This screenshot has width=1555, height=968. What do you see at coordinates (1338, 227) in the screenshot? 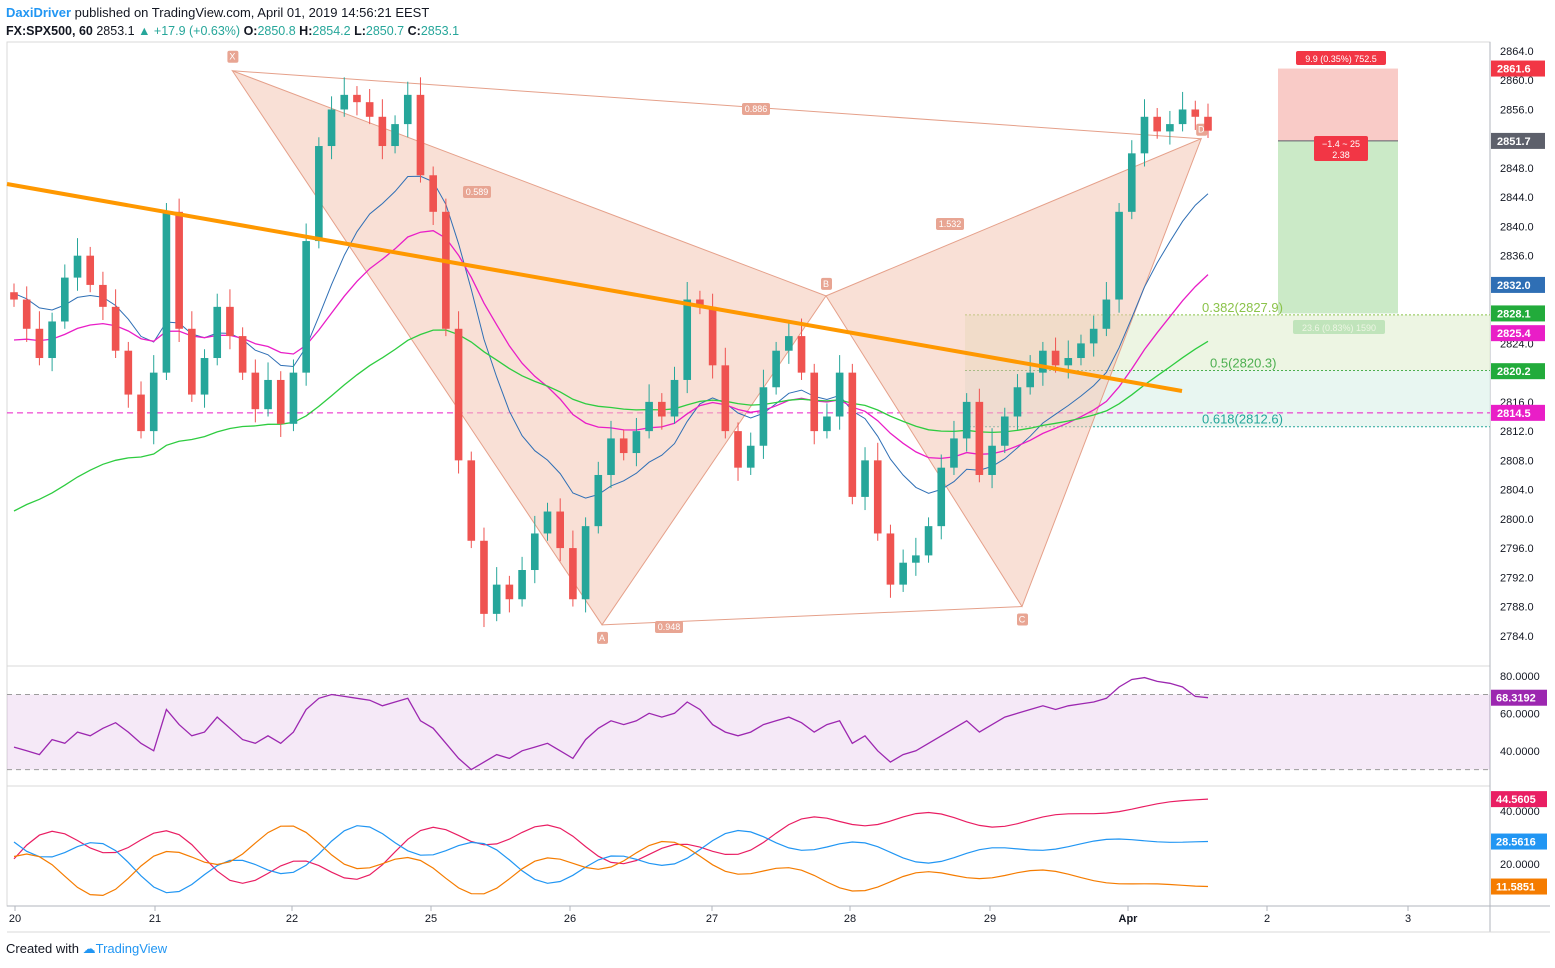
I see `target-zone` at bounding box center [1338, 227].